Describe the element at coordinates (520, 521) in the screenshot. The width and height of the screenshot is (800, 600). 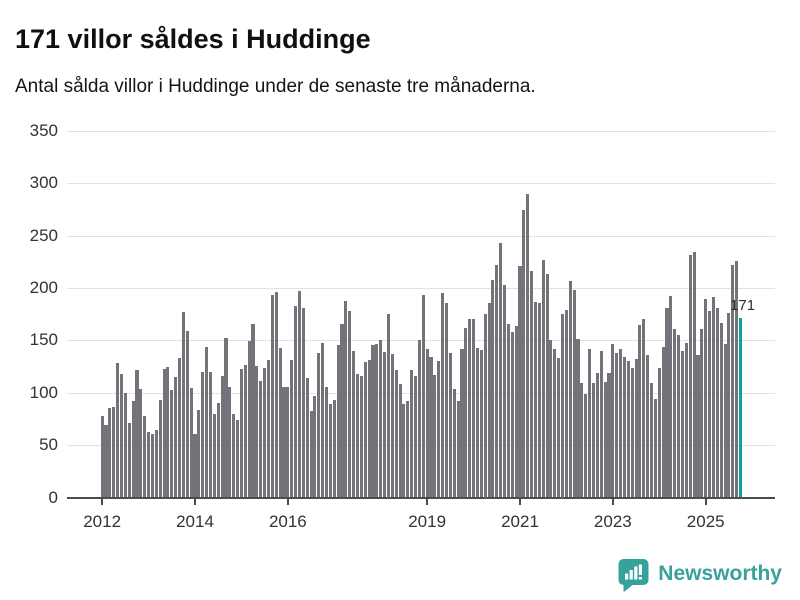
I see `x-axis-label-2021: 2021` at that location.